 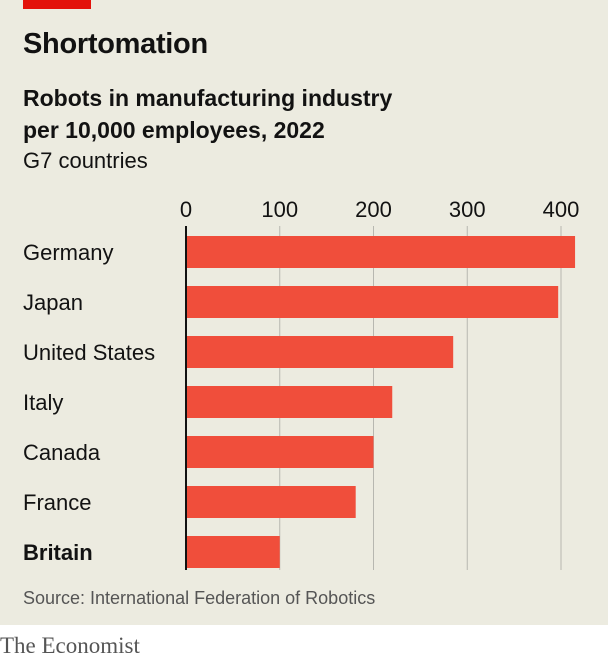 I want to click on x-tick-label-400: 400, so click(x=561, y=209).